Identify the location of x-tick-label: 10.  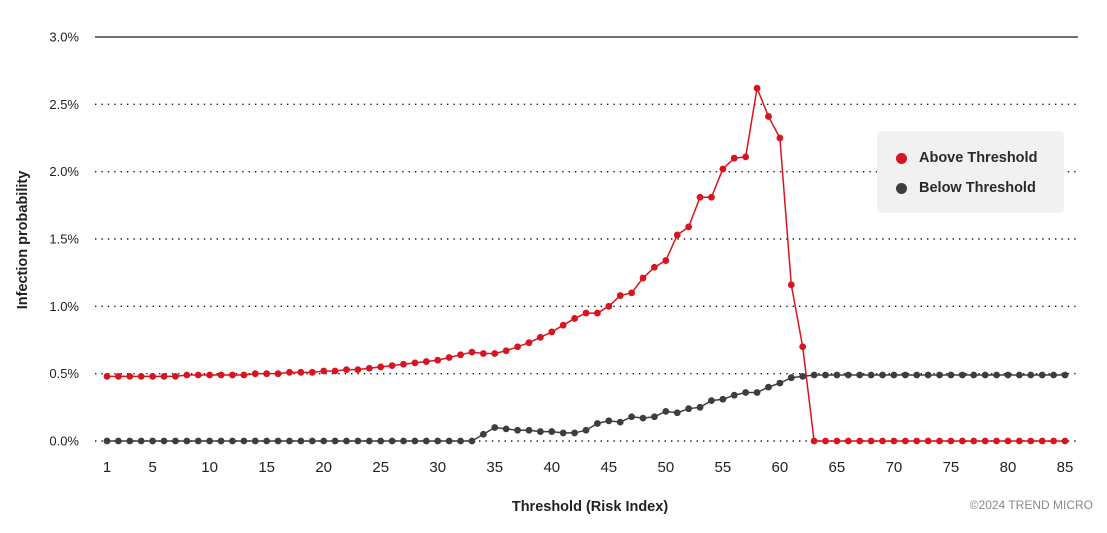
(209, 467).